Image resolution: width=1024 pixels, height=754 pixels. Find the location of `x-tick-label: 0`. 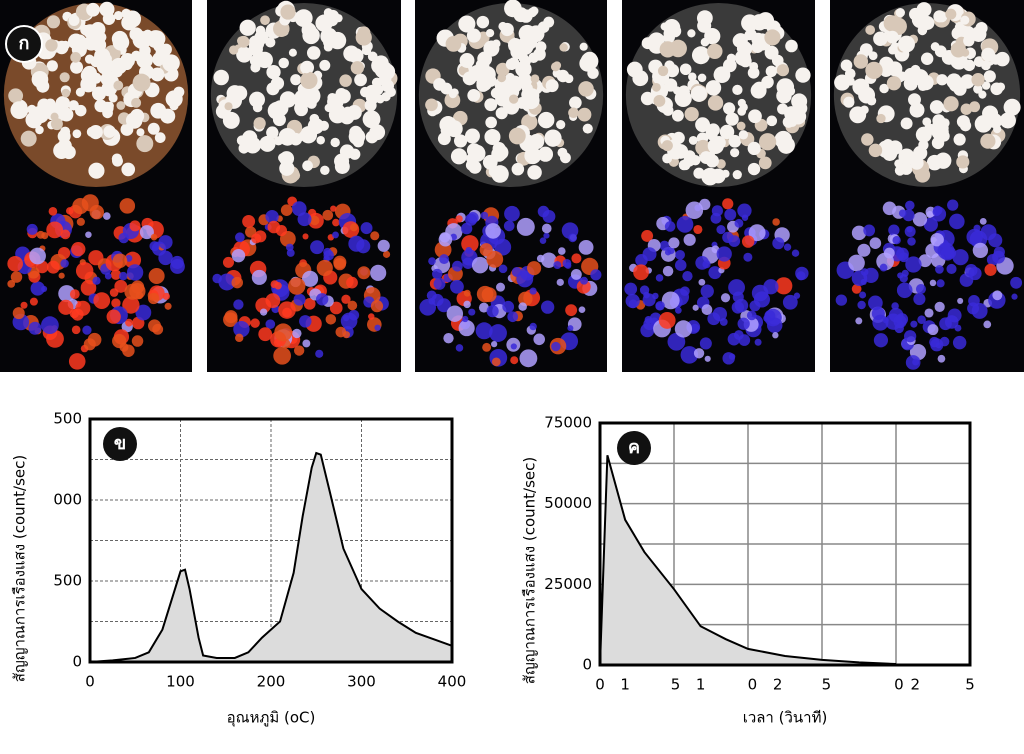

x-tick-label: 0 is located at coordinates (899, 685).